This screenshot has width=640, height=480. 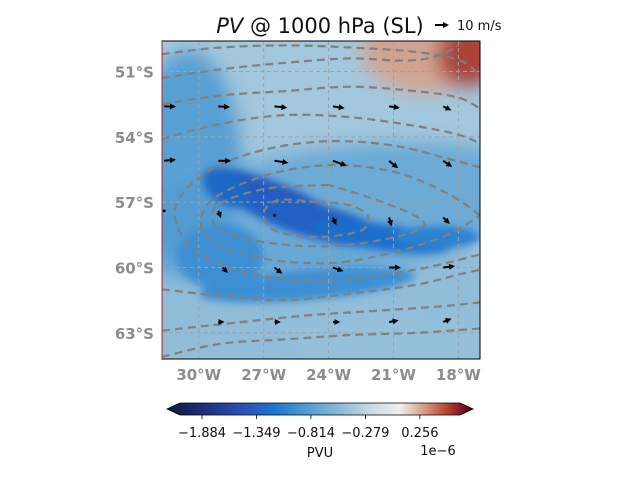 What do you see at coordinates (479, 26) in the screenshot?
I see `quiver-key-label: 10 m/s` at bounding box center [479, 26].